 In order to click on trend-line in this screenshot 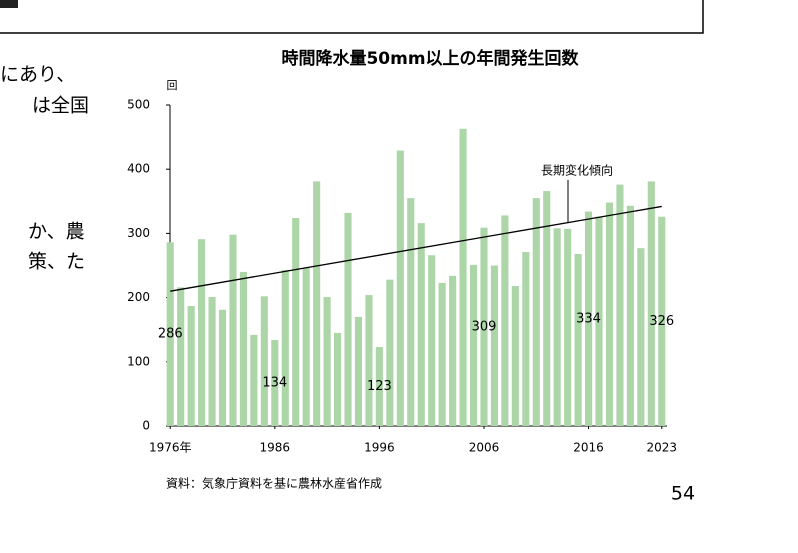, I will do `click(416, 248)`.